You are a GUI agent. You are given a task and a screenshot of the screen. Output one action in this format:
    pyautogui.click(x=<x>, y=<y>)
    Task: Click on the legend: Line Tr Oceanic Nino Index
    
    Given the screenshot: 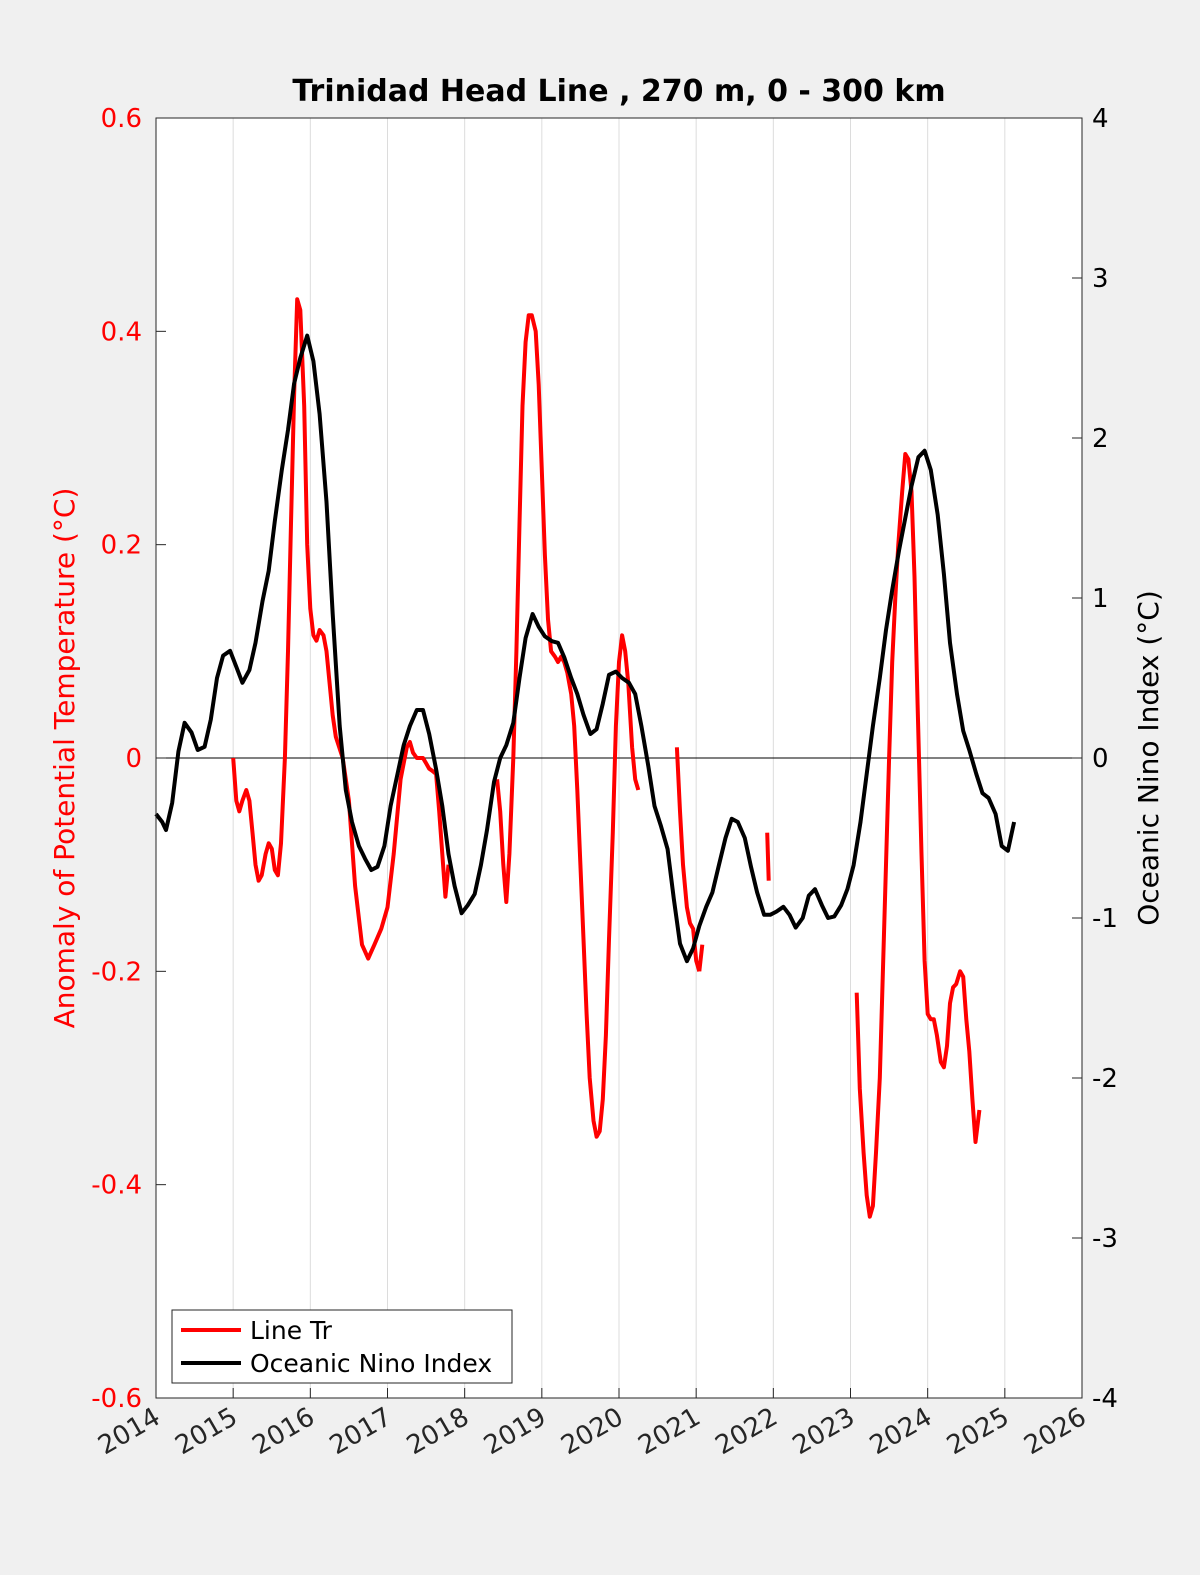 What is the action you would take?
    pyautogui.click(x=342, y=1346)
    